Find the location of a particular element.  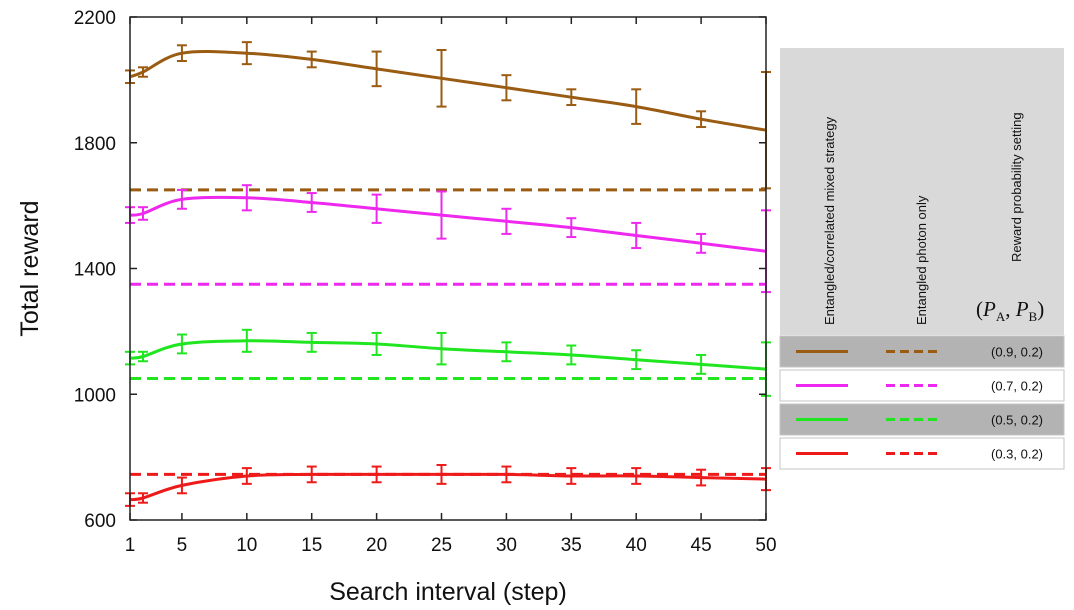

y-tick-label-1: 1000 is located at coordinates (95, 395).